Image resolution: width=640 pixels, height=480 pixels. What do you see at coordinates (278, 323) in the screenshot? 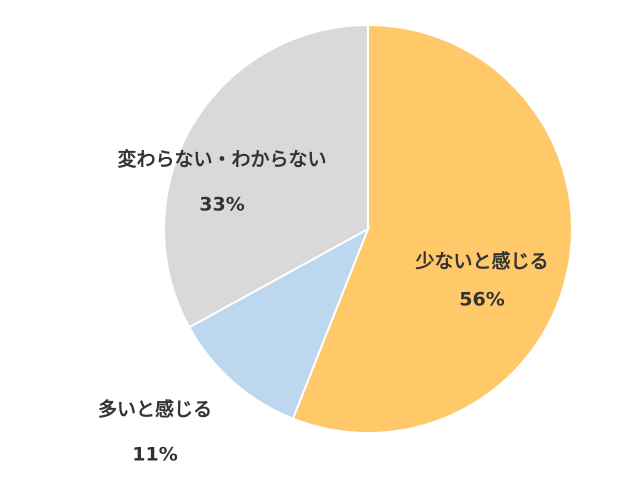
I see `pie-slice` at bounding box center [278, 323].